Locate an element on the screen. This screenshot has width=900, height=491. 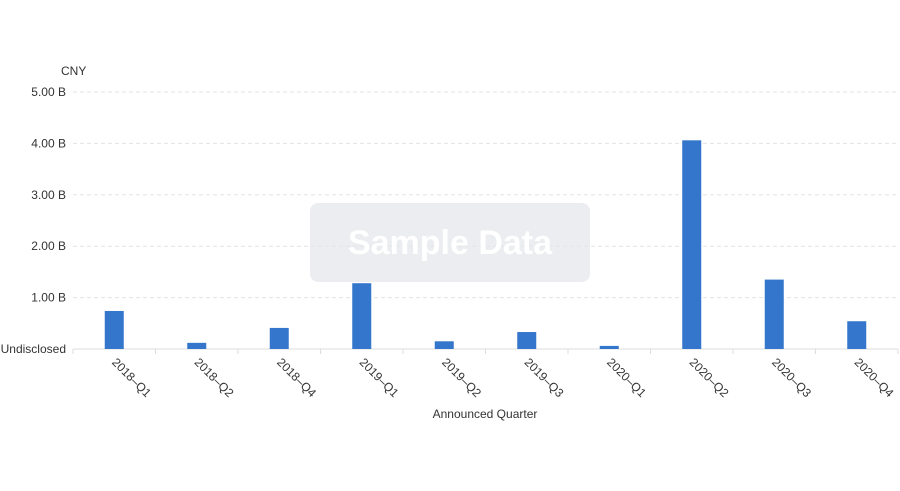
x-tick-label: 2018–Q4 is located at coordinates (296, 377).